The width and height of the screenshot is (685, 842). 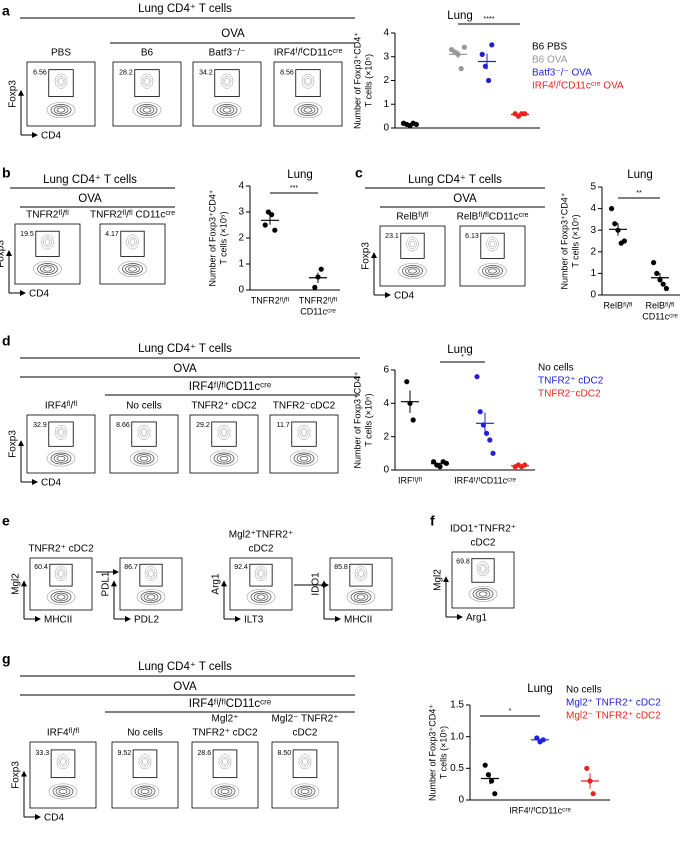 I want to click on plot-title: IDO1⁺TNFR2⁺, so click(x=483, y=529).